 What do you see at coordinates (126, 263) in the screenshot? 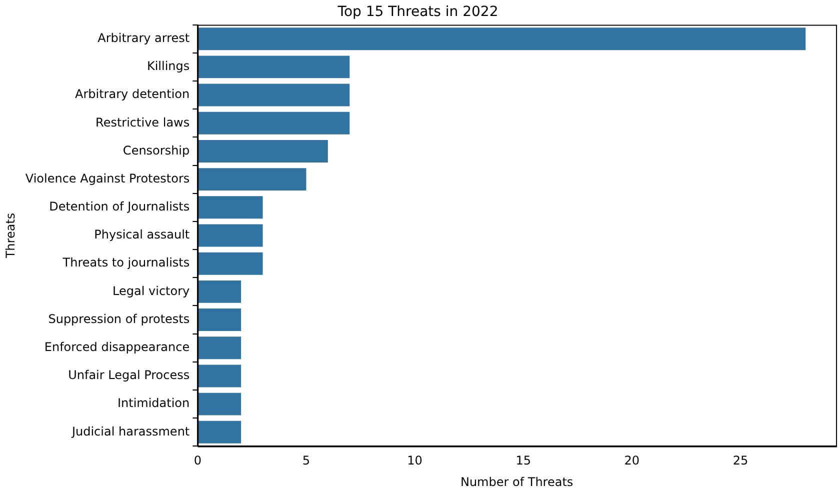
I see `y-tick-label: Threats to journalists` at bounding box center [126, 263].